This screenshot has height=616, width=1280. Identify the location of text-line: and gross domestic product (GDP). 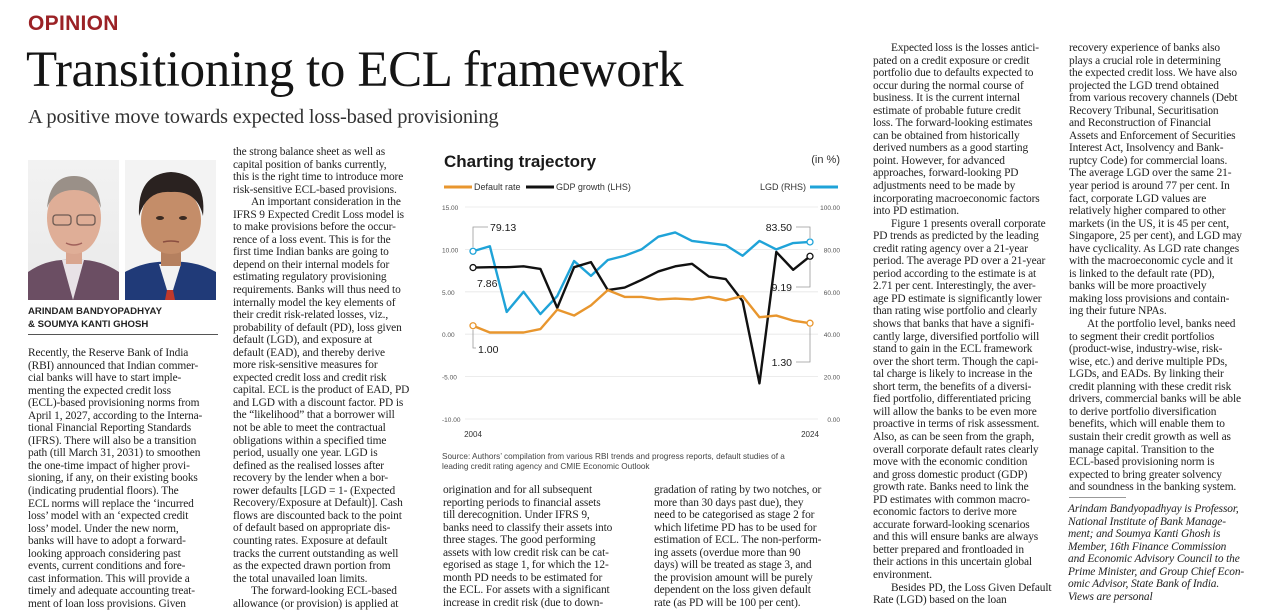
(950, 474).